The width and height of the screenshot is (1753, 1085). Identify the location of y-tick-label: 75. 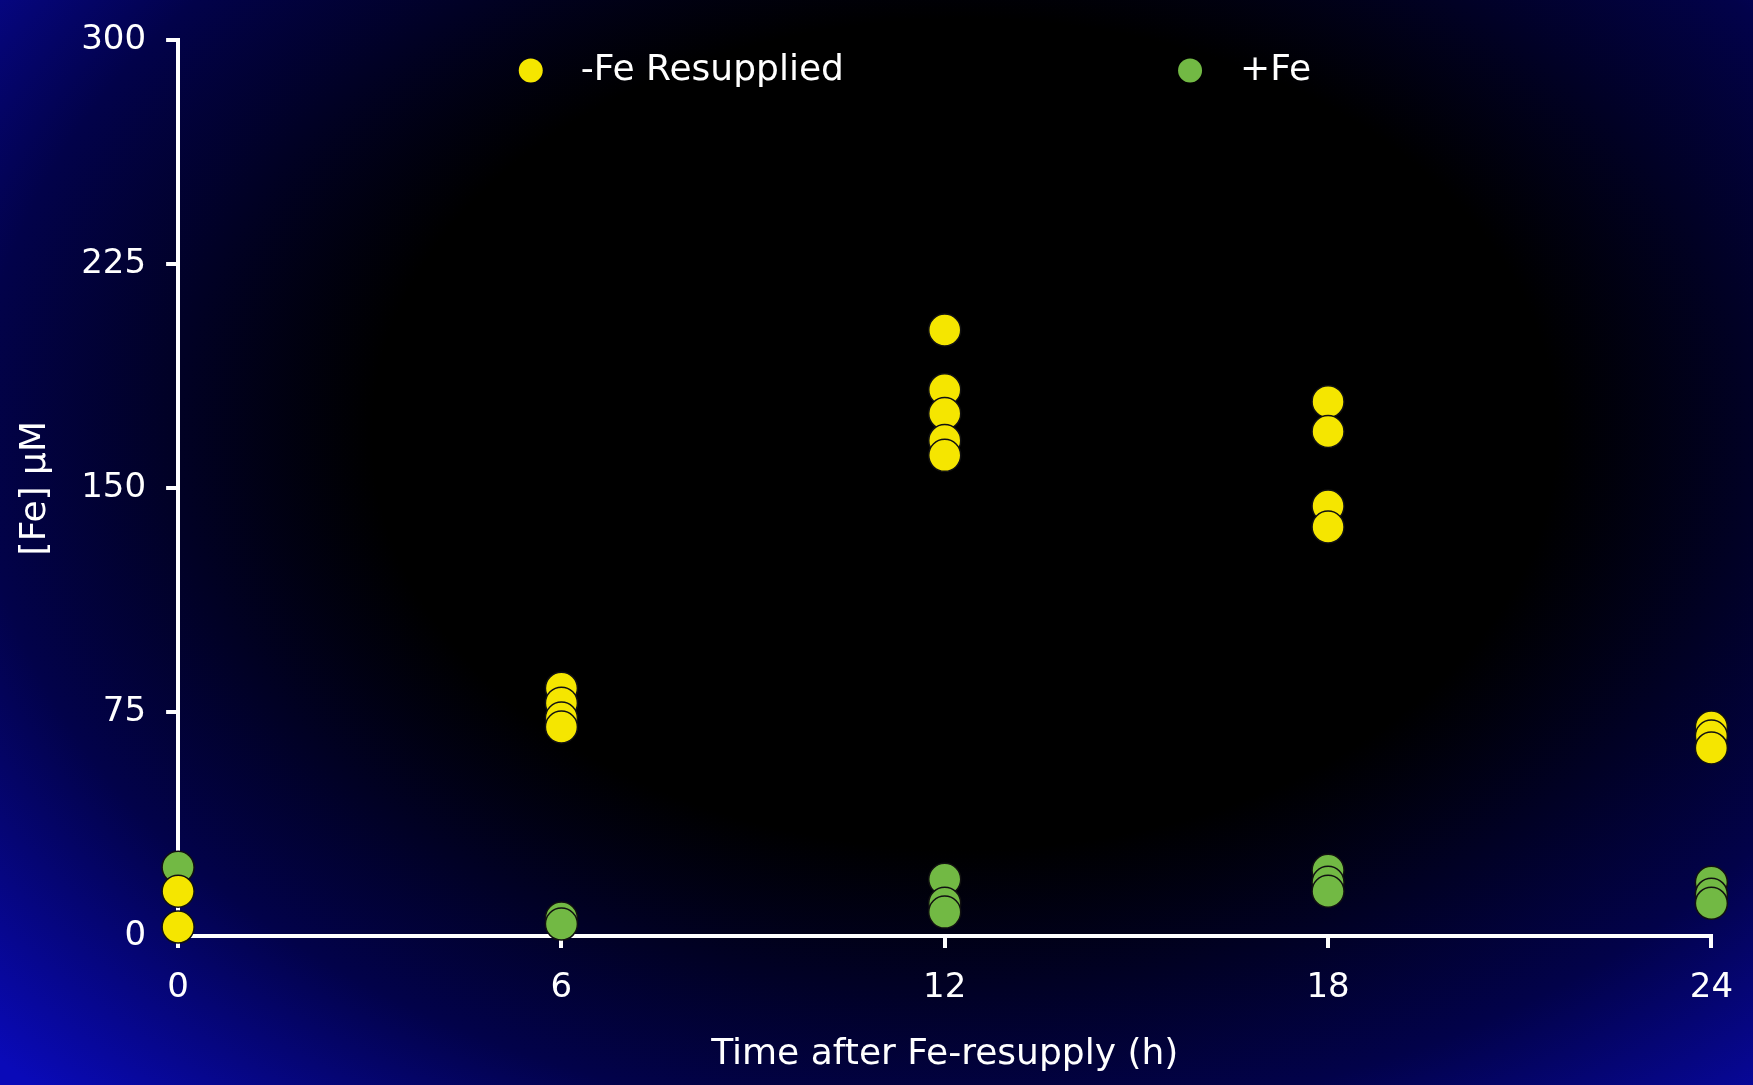
(124, 708).